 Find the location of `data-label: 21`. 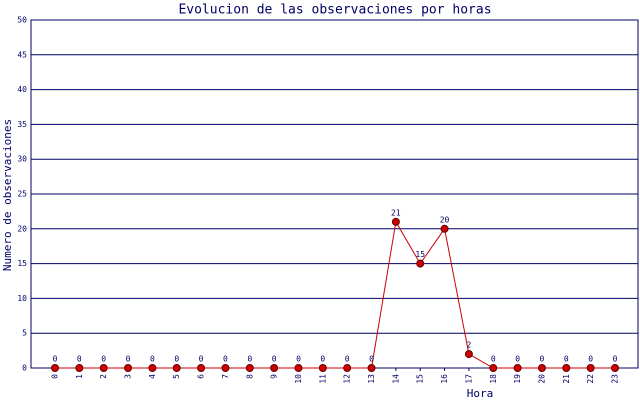

data-label: 21 is located at coordinates (396, 212).